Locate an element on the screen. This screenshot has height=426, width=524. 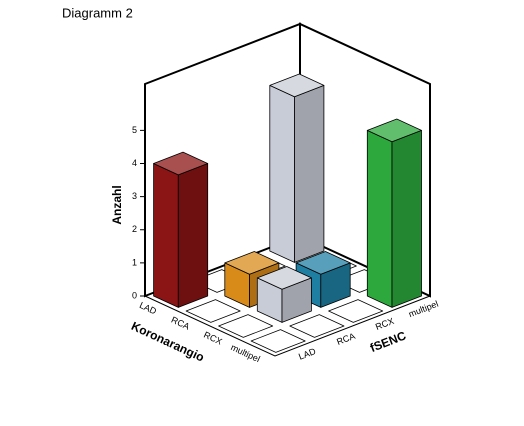
y-tick-label: 5 is located at coordinates (134, 130).